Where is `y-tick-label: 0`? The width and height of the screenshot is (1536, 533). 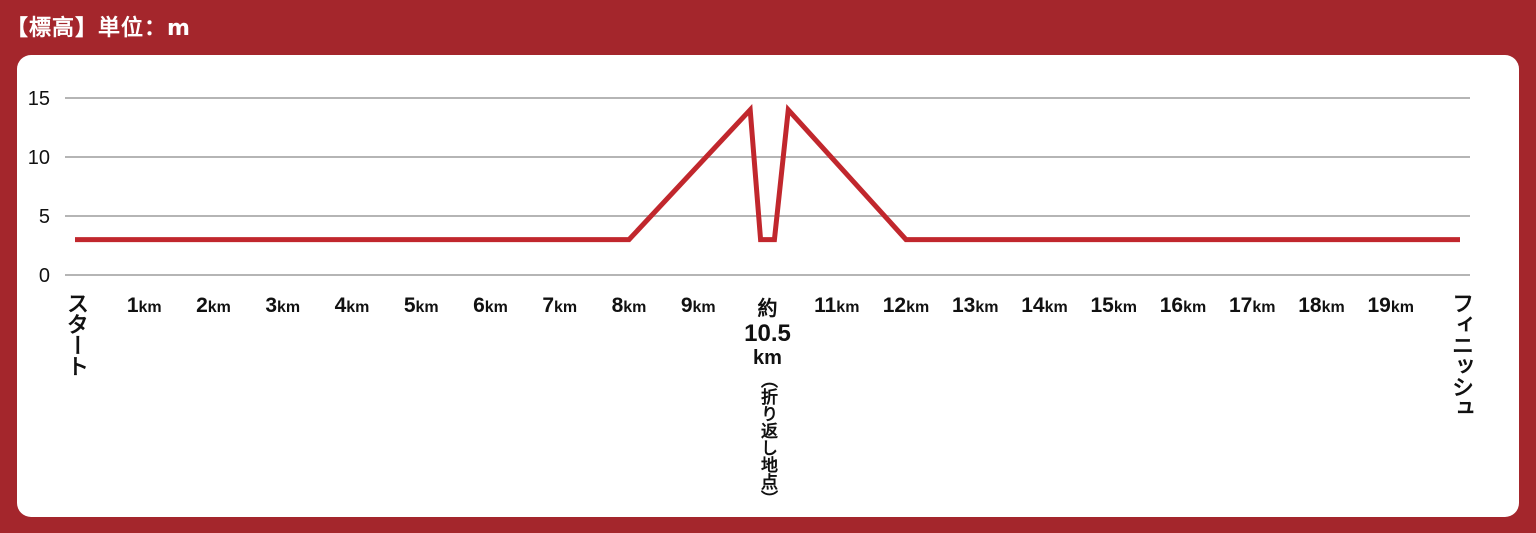
y-tick-label: 0 is located at coordinates (44, 276).